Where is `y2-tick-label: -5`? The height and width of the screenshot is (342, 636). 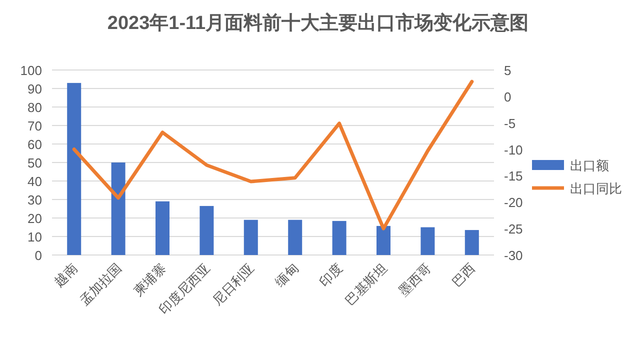
y2-tick-label: -5 is located at coordinates (510, 123).